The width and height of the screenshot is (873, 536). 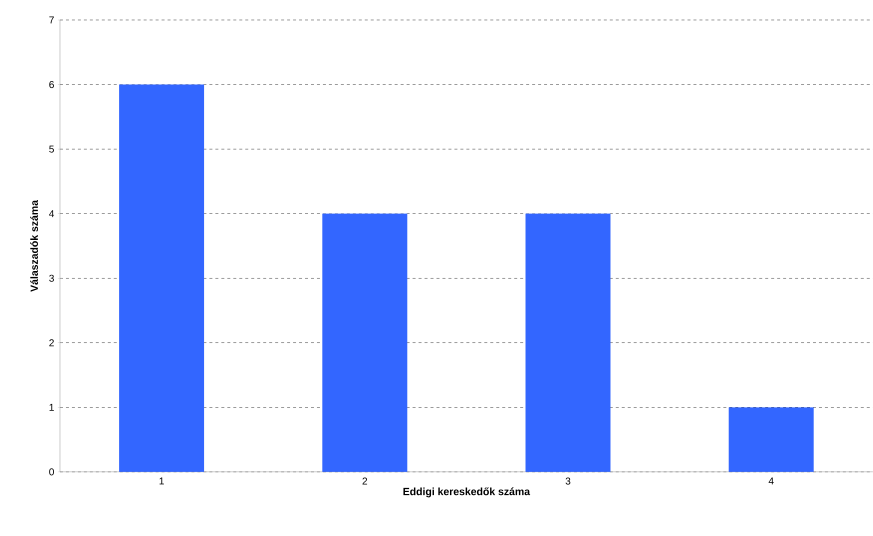 I want to click on y-tick-label: 6, so click(x=51, y=84).